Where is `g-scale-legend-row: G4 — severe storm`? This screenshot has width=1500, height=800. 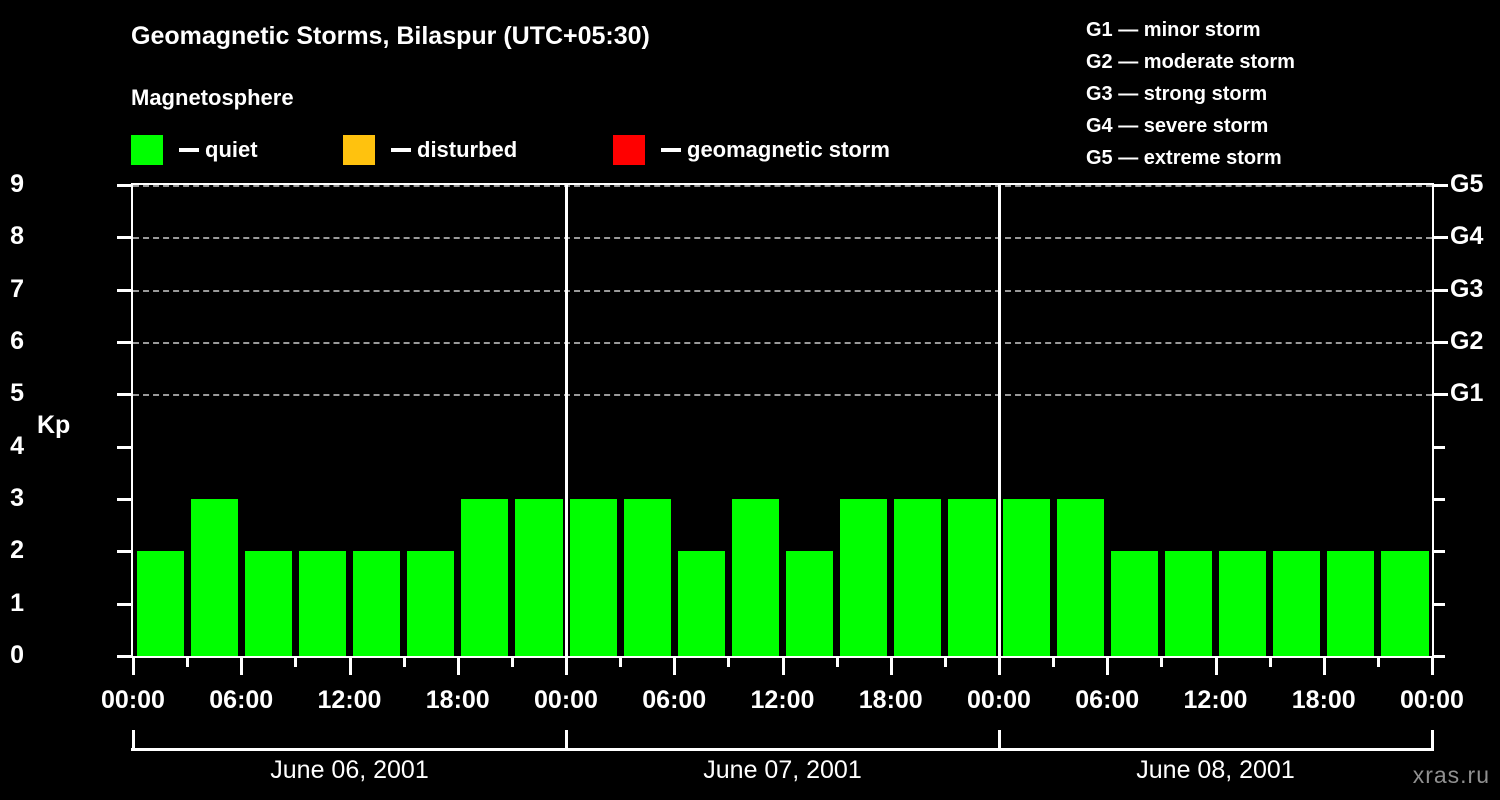 g-scale-legend-row: G4 — severe storm is located at coordinates (1177, 126).